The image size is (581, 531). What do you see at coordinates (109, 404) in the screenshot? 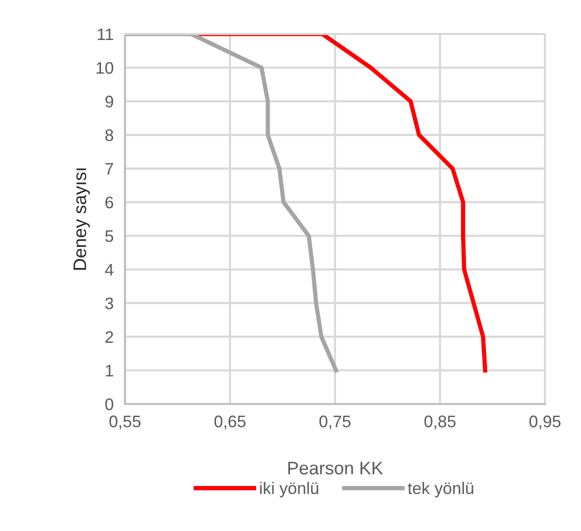
I see `y-tick-label: 0` at bounding box center [109, 404].